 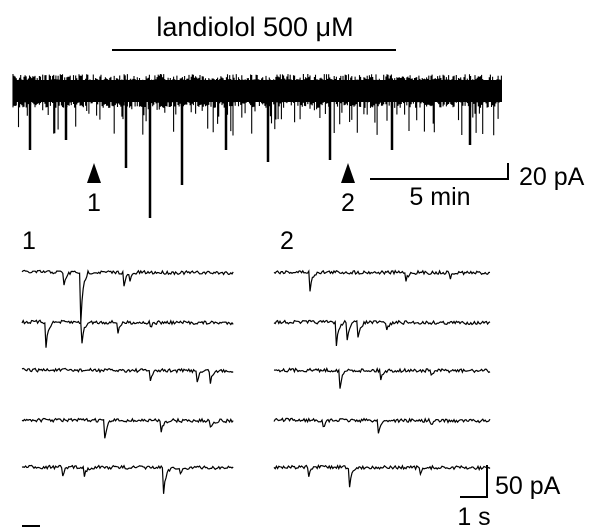 I want to click on drug-application: landiolol 500 μM, so click(x=254, y=31).